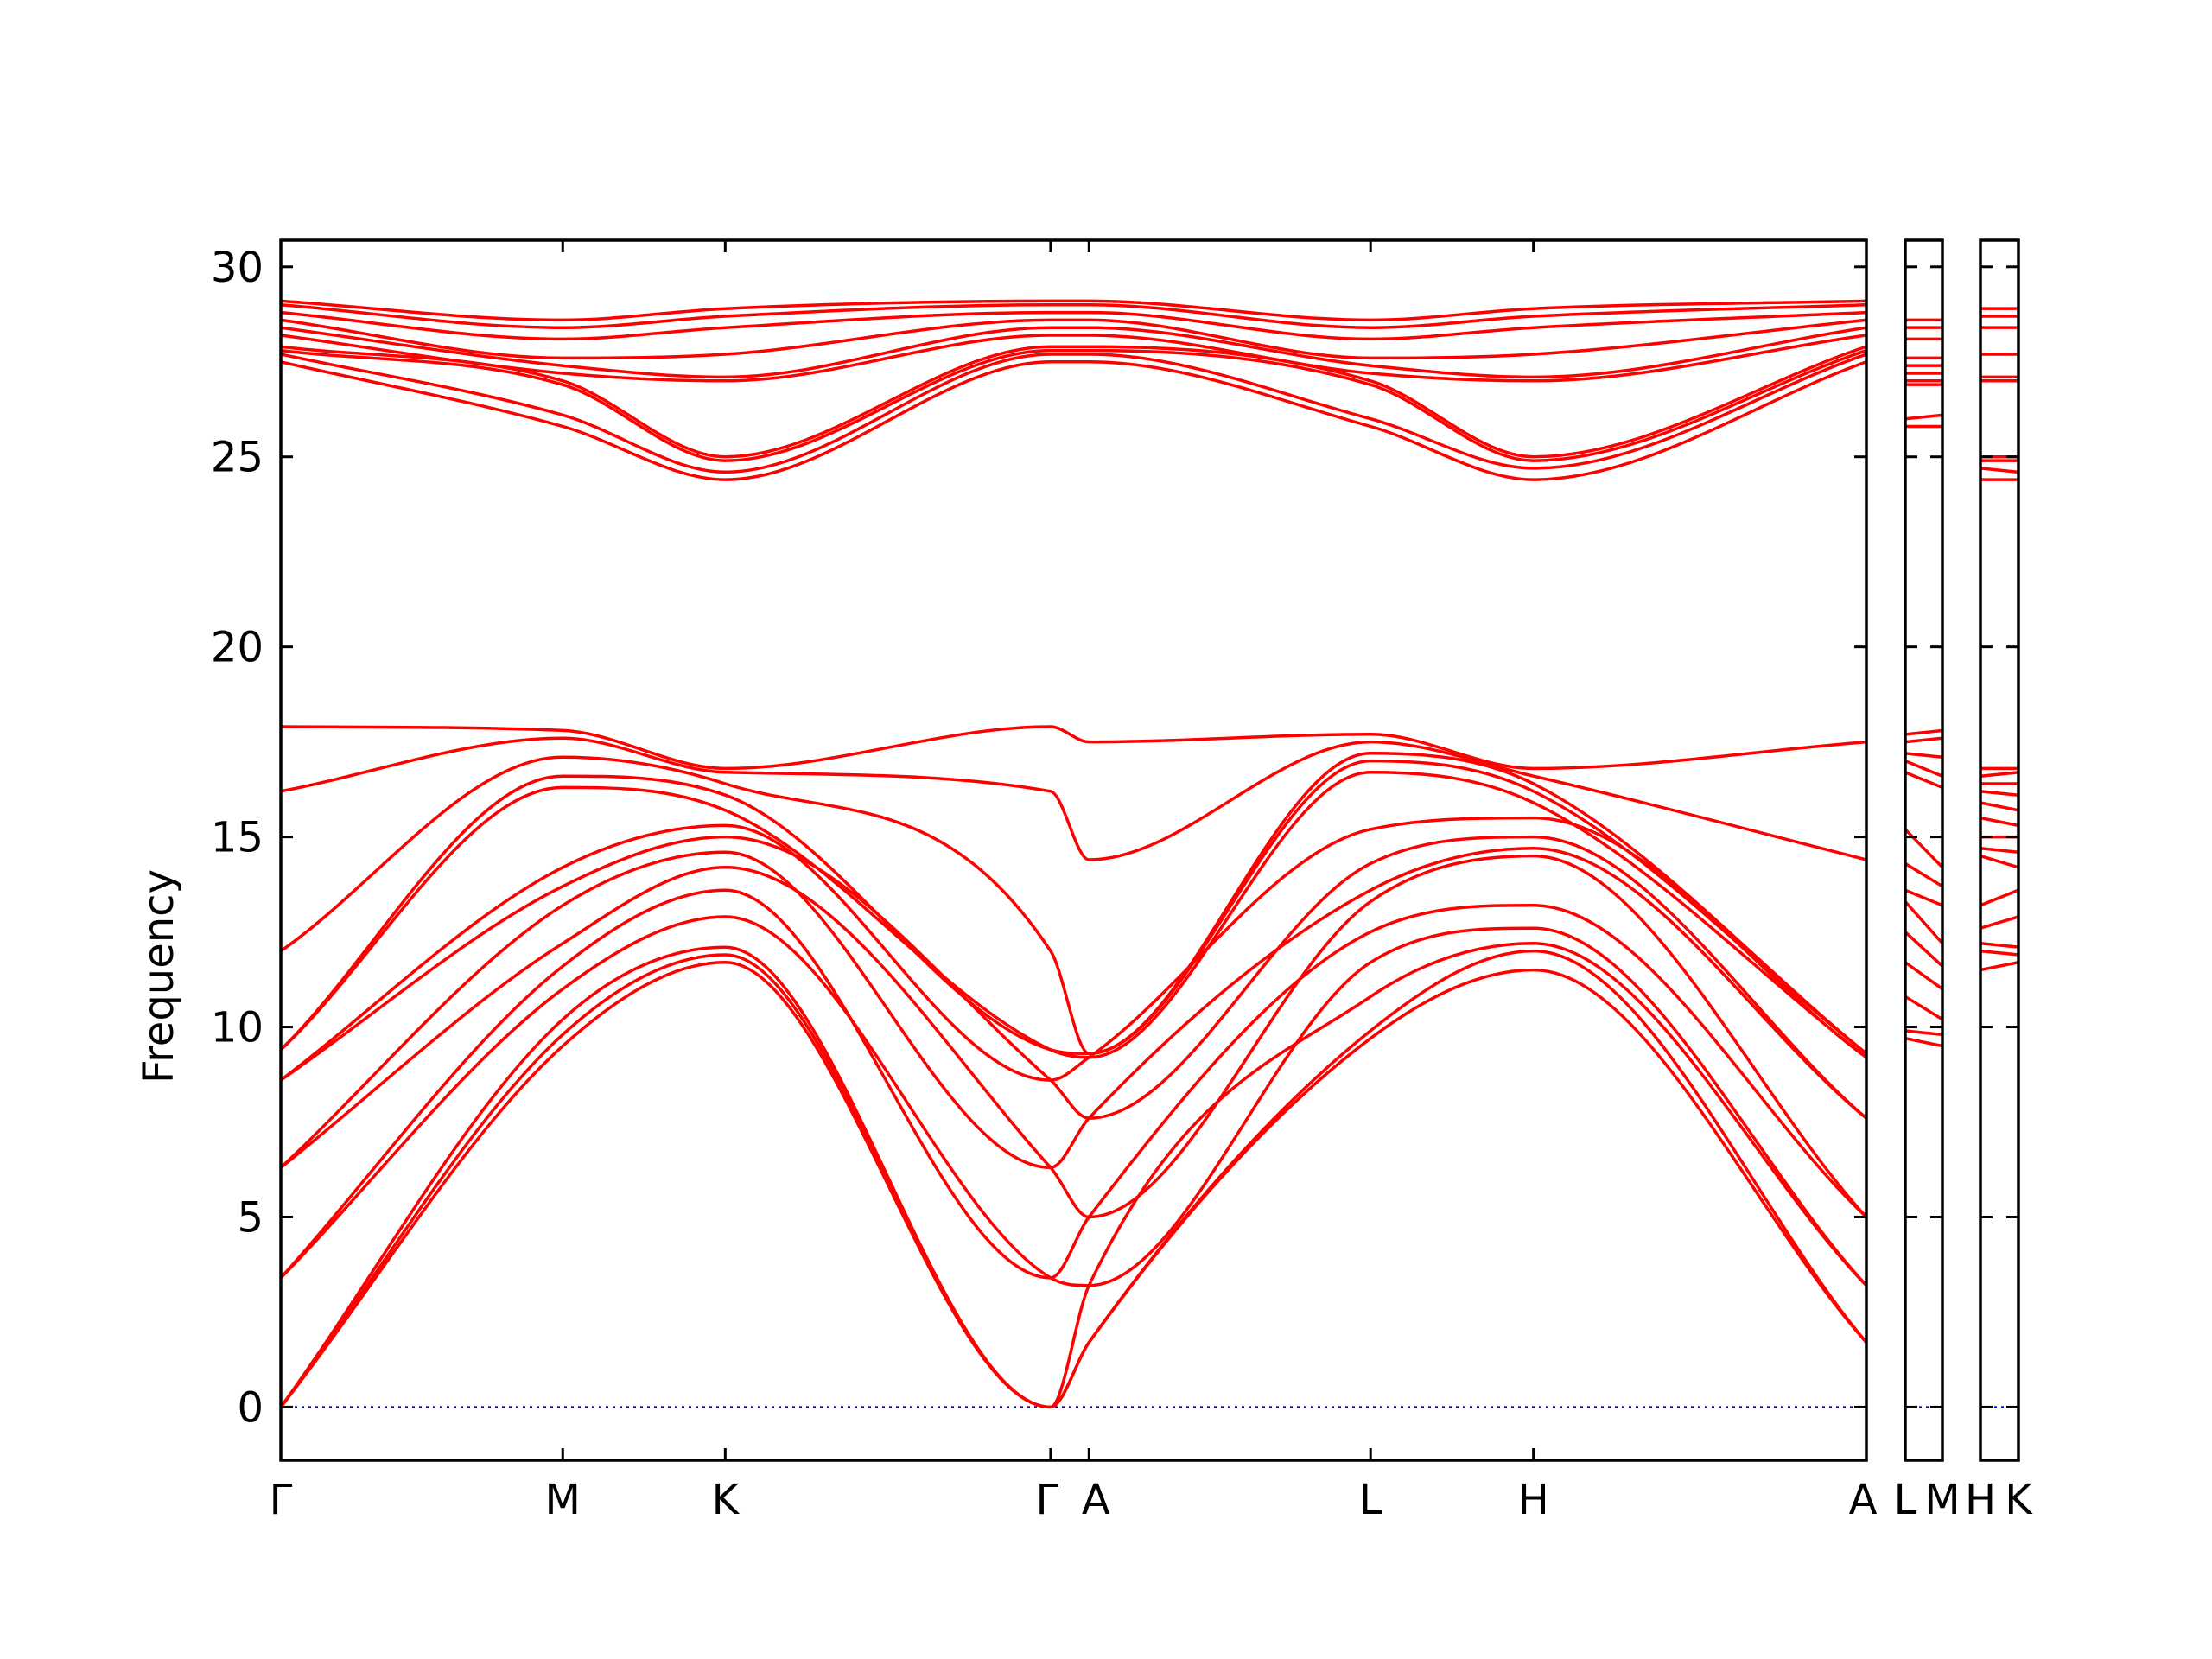 The width and height of the screenshot is (2212, 1659). I want to click on y-tick-label: 15, so click(237, 838).